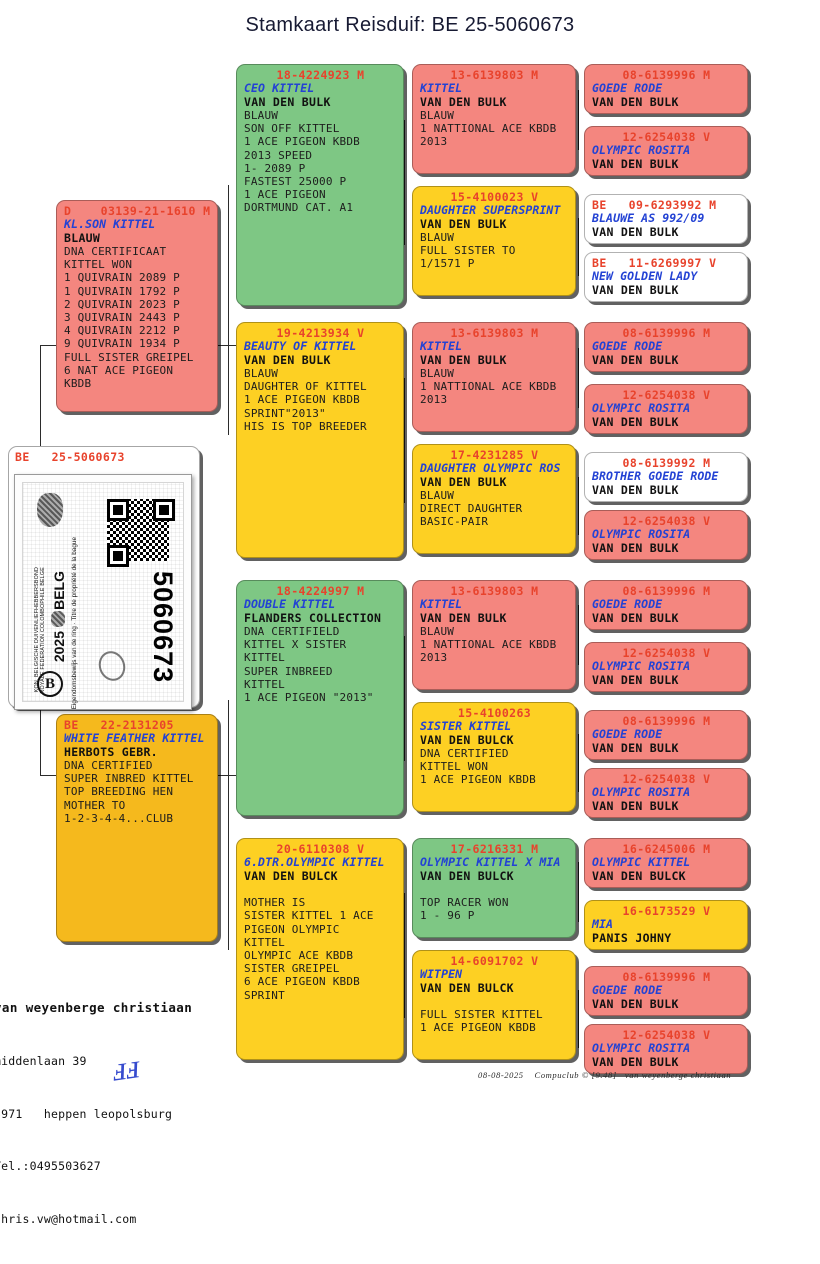  What do you see at coordinates (275, 168) in the screenshot?
I see `card-detail-line: 1- 2089 P` at bounding box center [275, 168].